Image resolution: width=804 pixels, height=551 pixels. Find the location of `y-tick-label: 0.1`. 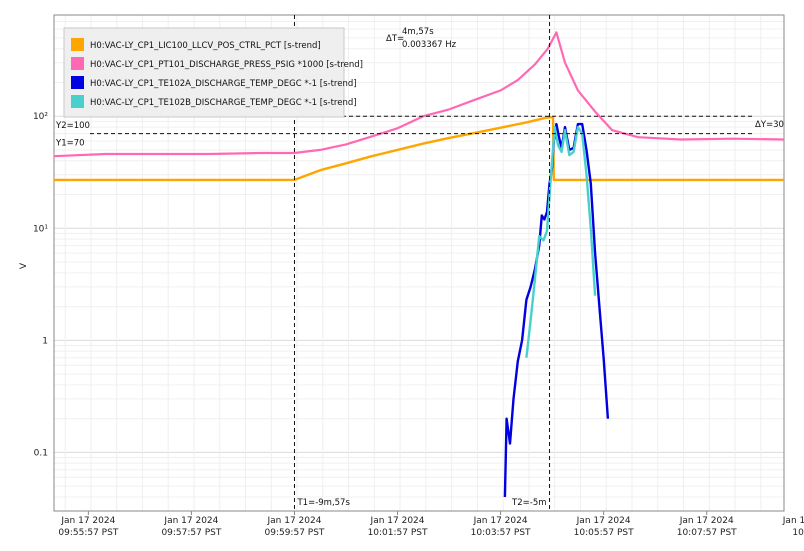

y-tick-label: 0.1 is located at coordinates (41, 453).